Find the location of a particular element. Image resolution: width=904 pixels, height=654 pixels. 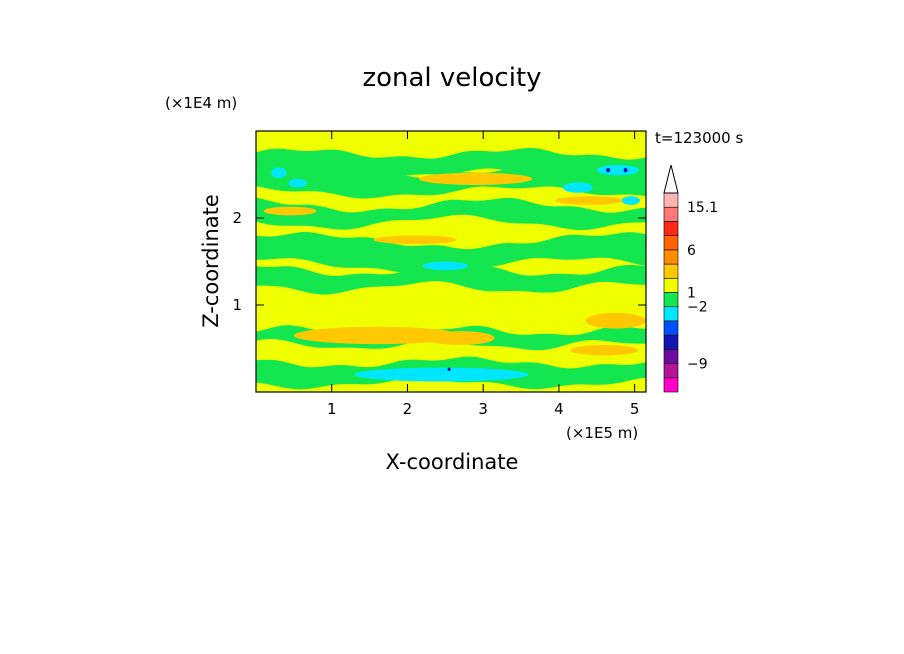

chart-title: zonal velocity is located at coordinates (451, 78).